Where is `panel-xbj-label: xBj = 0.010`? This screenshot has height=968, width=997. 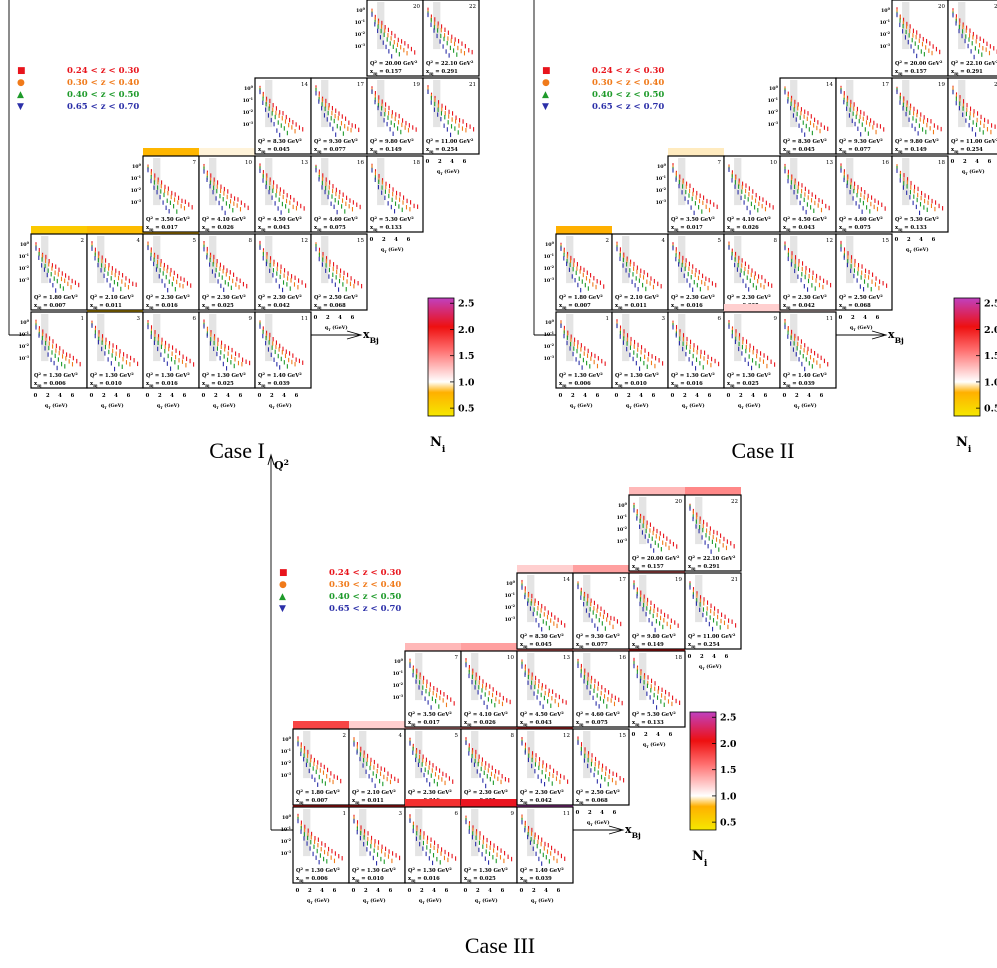 panel-xbj-label: xBj = 0.010 is located at coordinates (368, 879).